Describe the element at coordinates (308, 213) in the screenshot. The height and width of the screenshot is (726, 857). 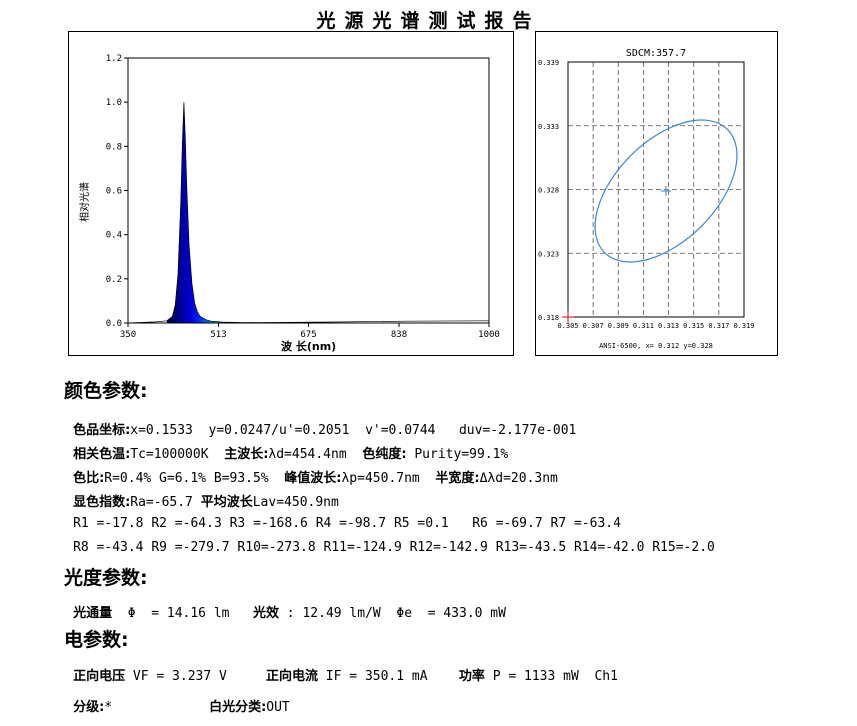
I see `spectrum-line` at that location.